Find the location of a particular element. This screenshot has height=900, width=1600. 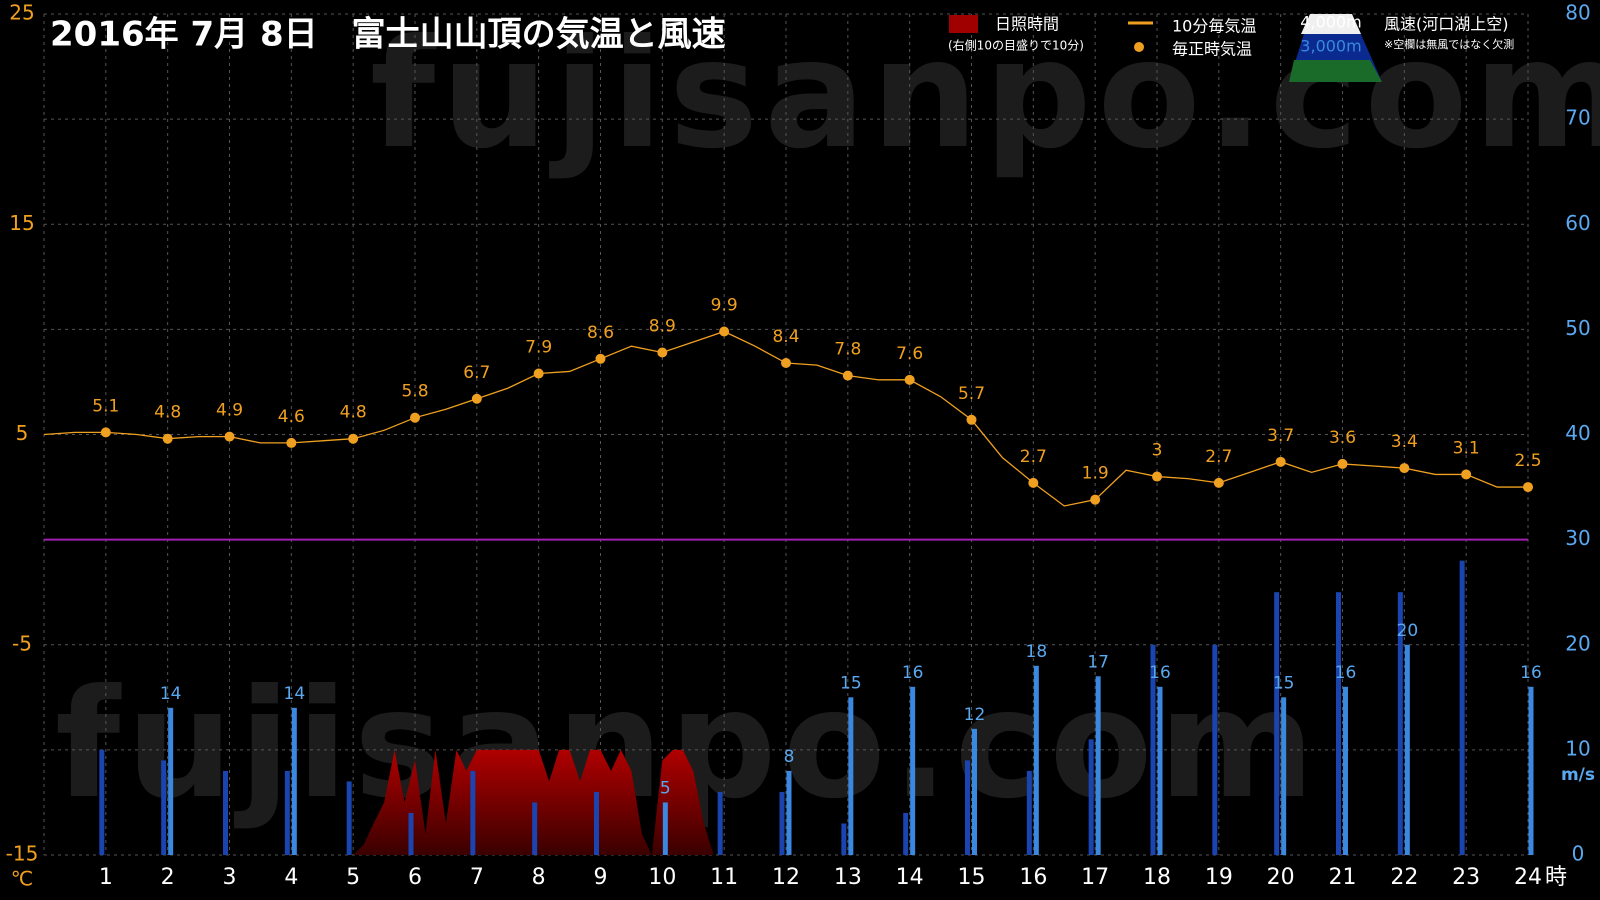

x-tick-label: 14 is located at coordinates (910, 877).